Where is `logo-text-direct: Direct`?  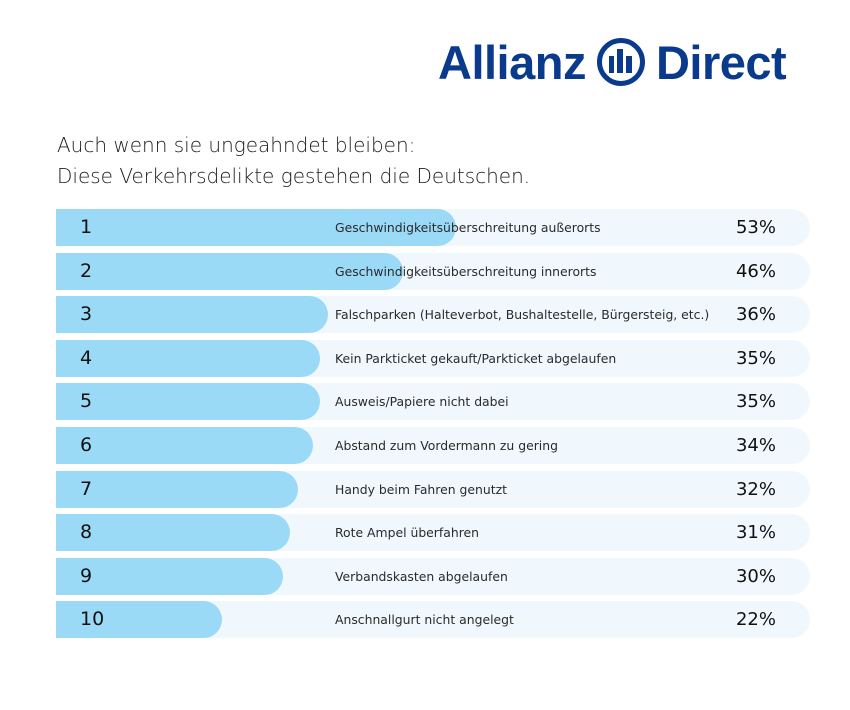 logo-text-direct: Direct is located at coordinates (721, 62).